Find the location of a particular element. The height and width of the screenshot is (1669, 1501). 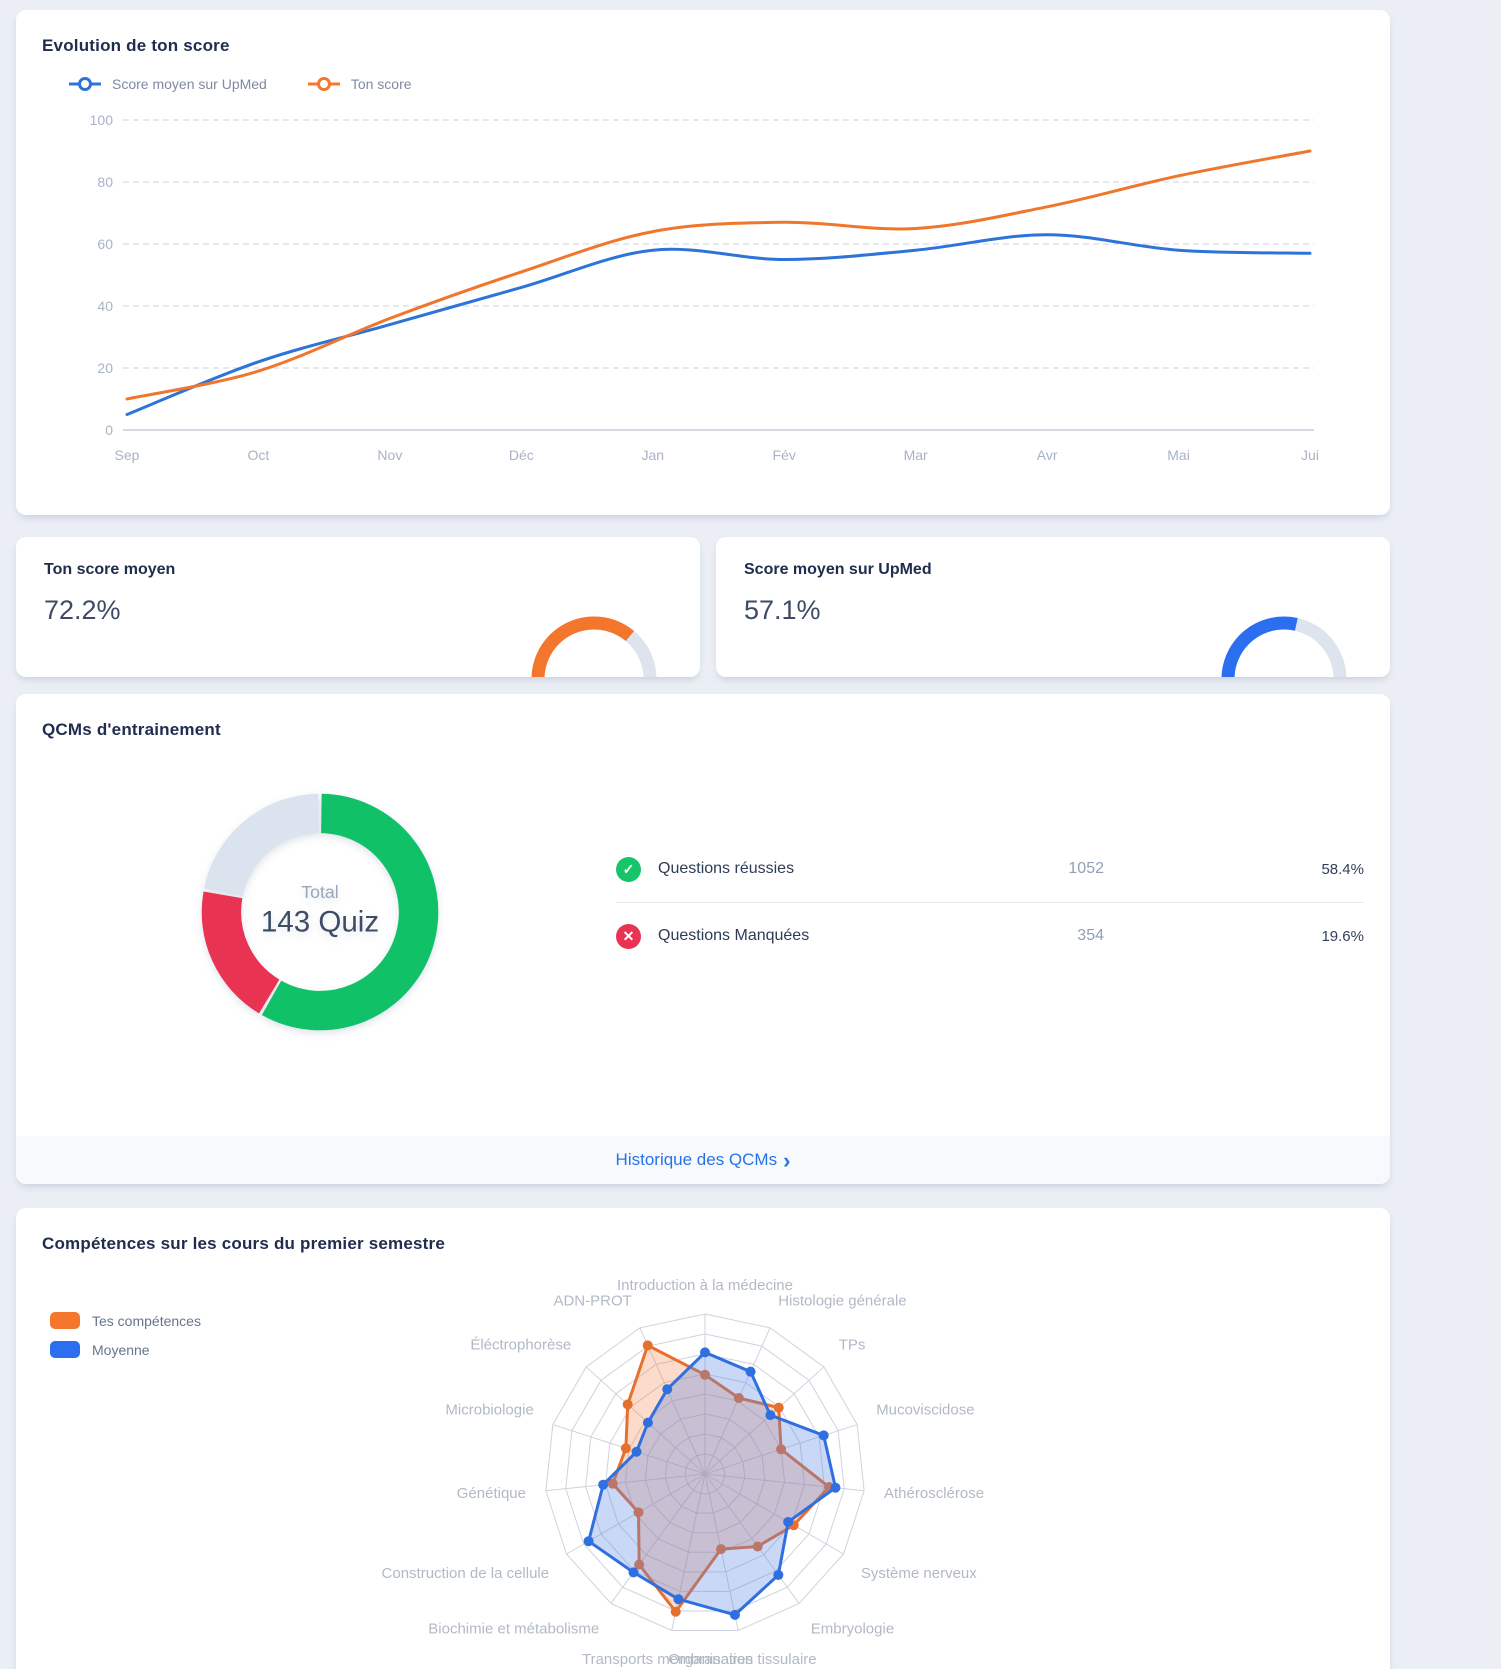

ton-score-moyen-card: Ton score moyen 72.2% is located at coordinates (358, 607).